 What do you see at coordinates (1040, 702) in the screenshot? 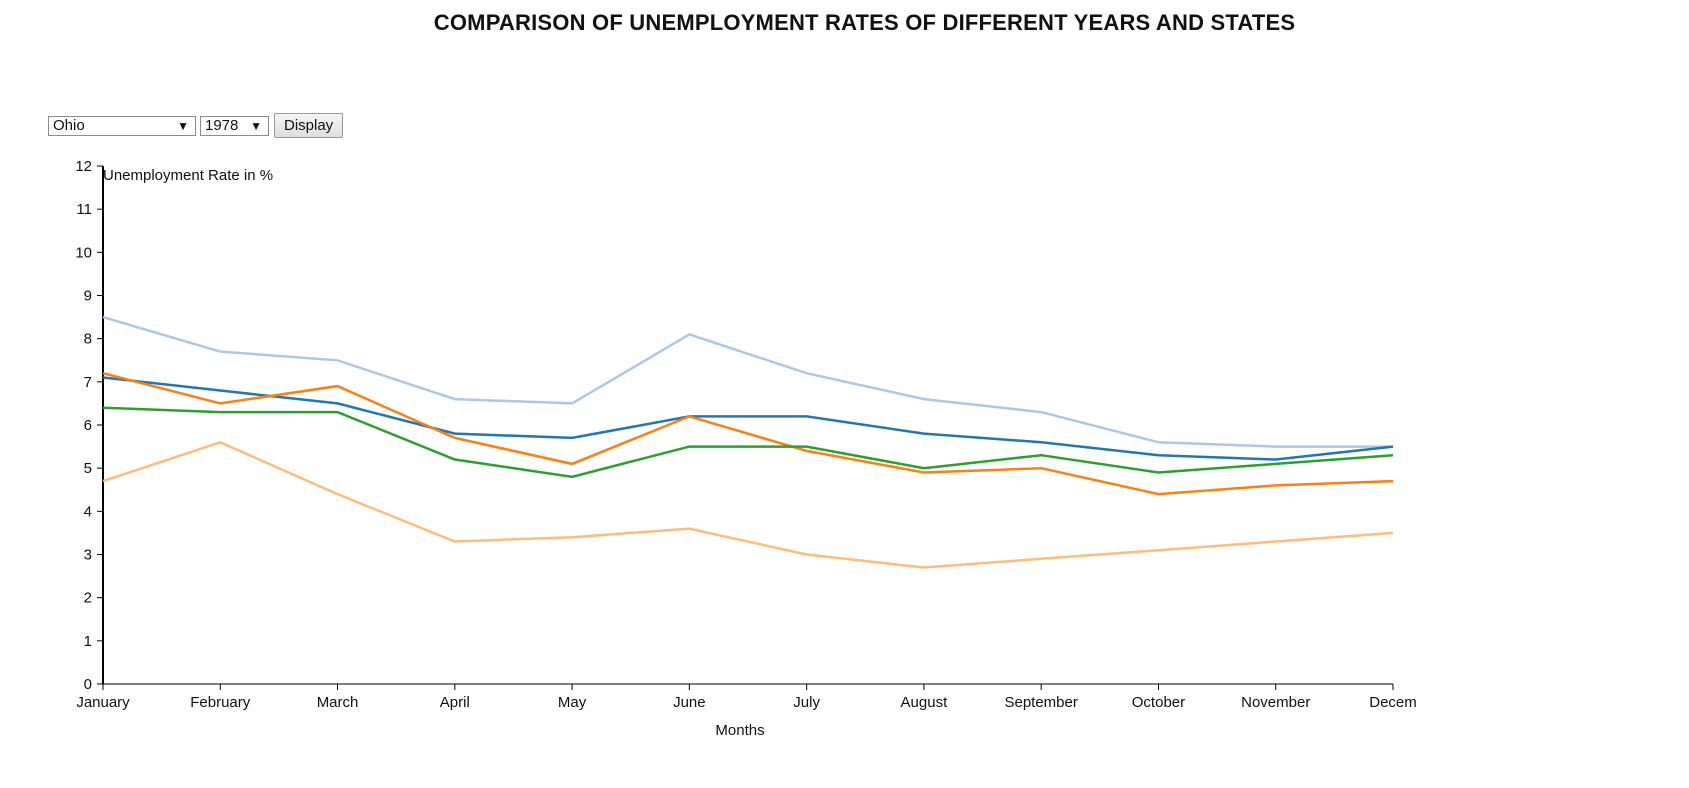
I see `x-tick-label: September` at bounding box center [1040, 702].